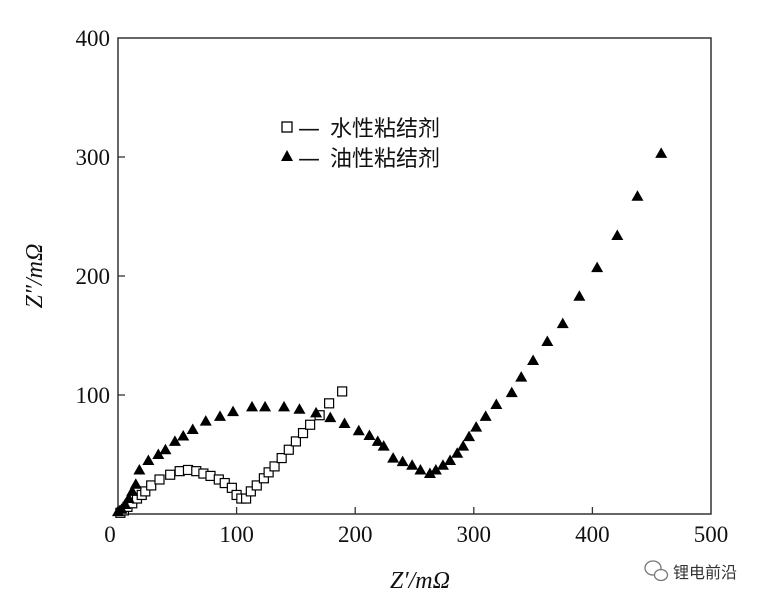 This screenshot has width=770, height=602. What do you see at coordinates (93, 157) in the screenshot?
I see `y-tick-label: 300` at bounding box center [93, 157].